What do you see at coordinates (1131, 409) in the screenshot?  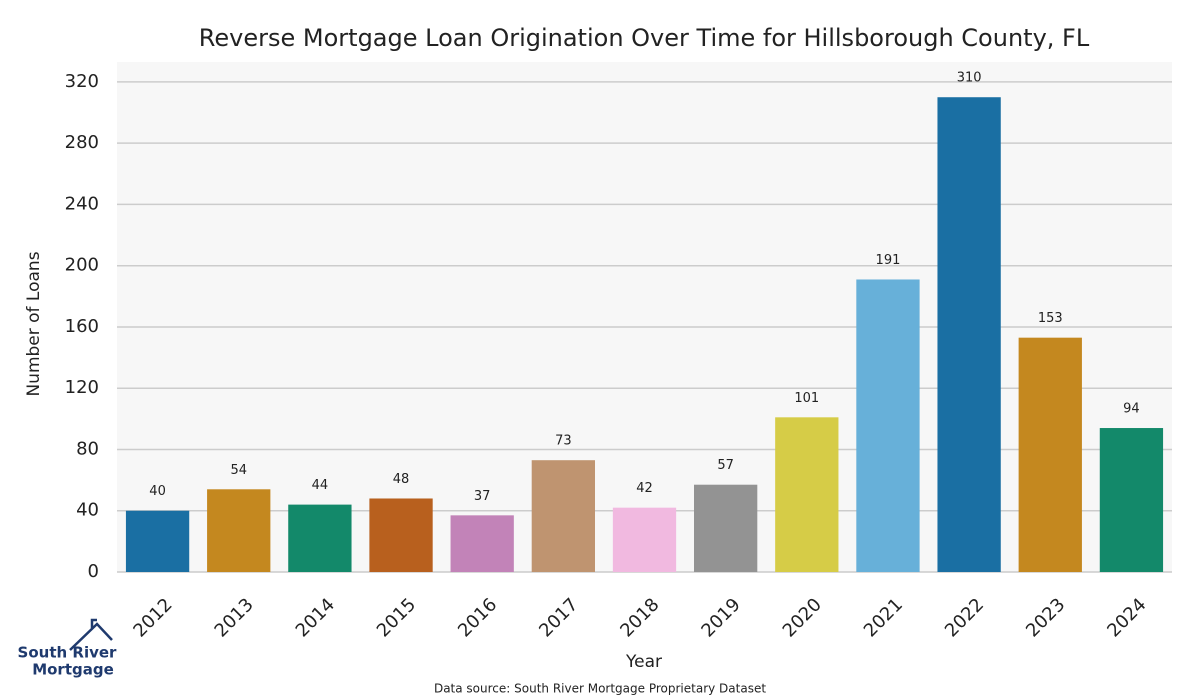 I see `data-label: 94` at bounding box center [1131, 409].